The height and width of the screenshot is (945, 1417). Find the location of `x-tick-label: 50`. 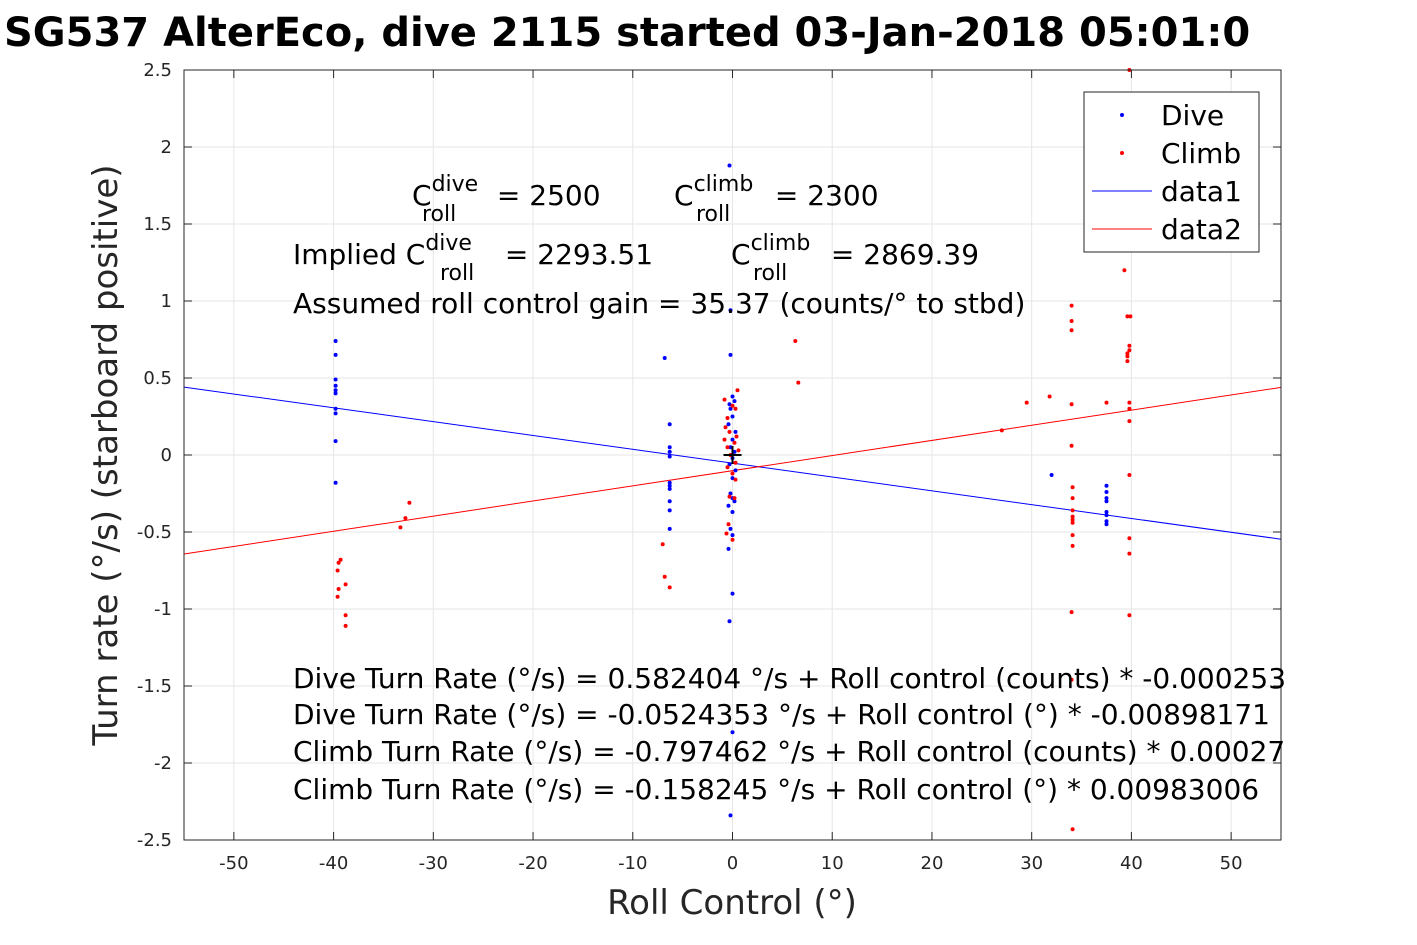

x-tick-label: 50 is located at coordinates (1231, 863).